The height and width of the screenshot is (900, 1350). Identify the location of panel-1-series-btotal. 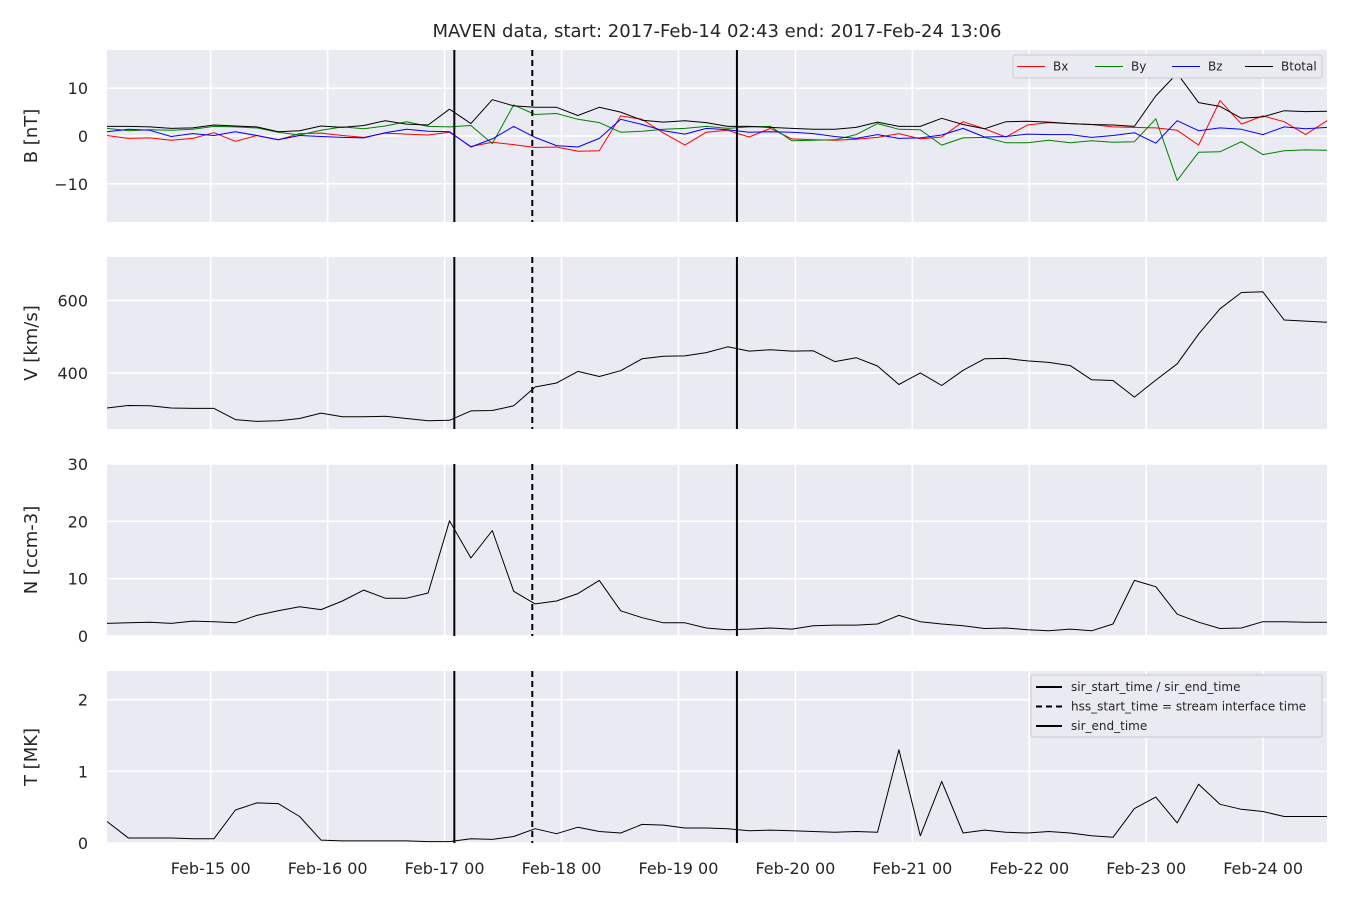
(717, 102).